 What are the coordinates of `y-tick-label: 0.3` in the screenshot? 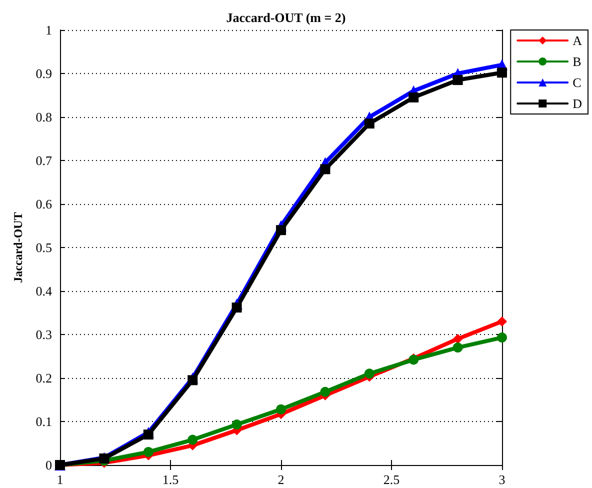 It's located at (44, 334).